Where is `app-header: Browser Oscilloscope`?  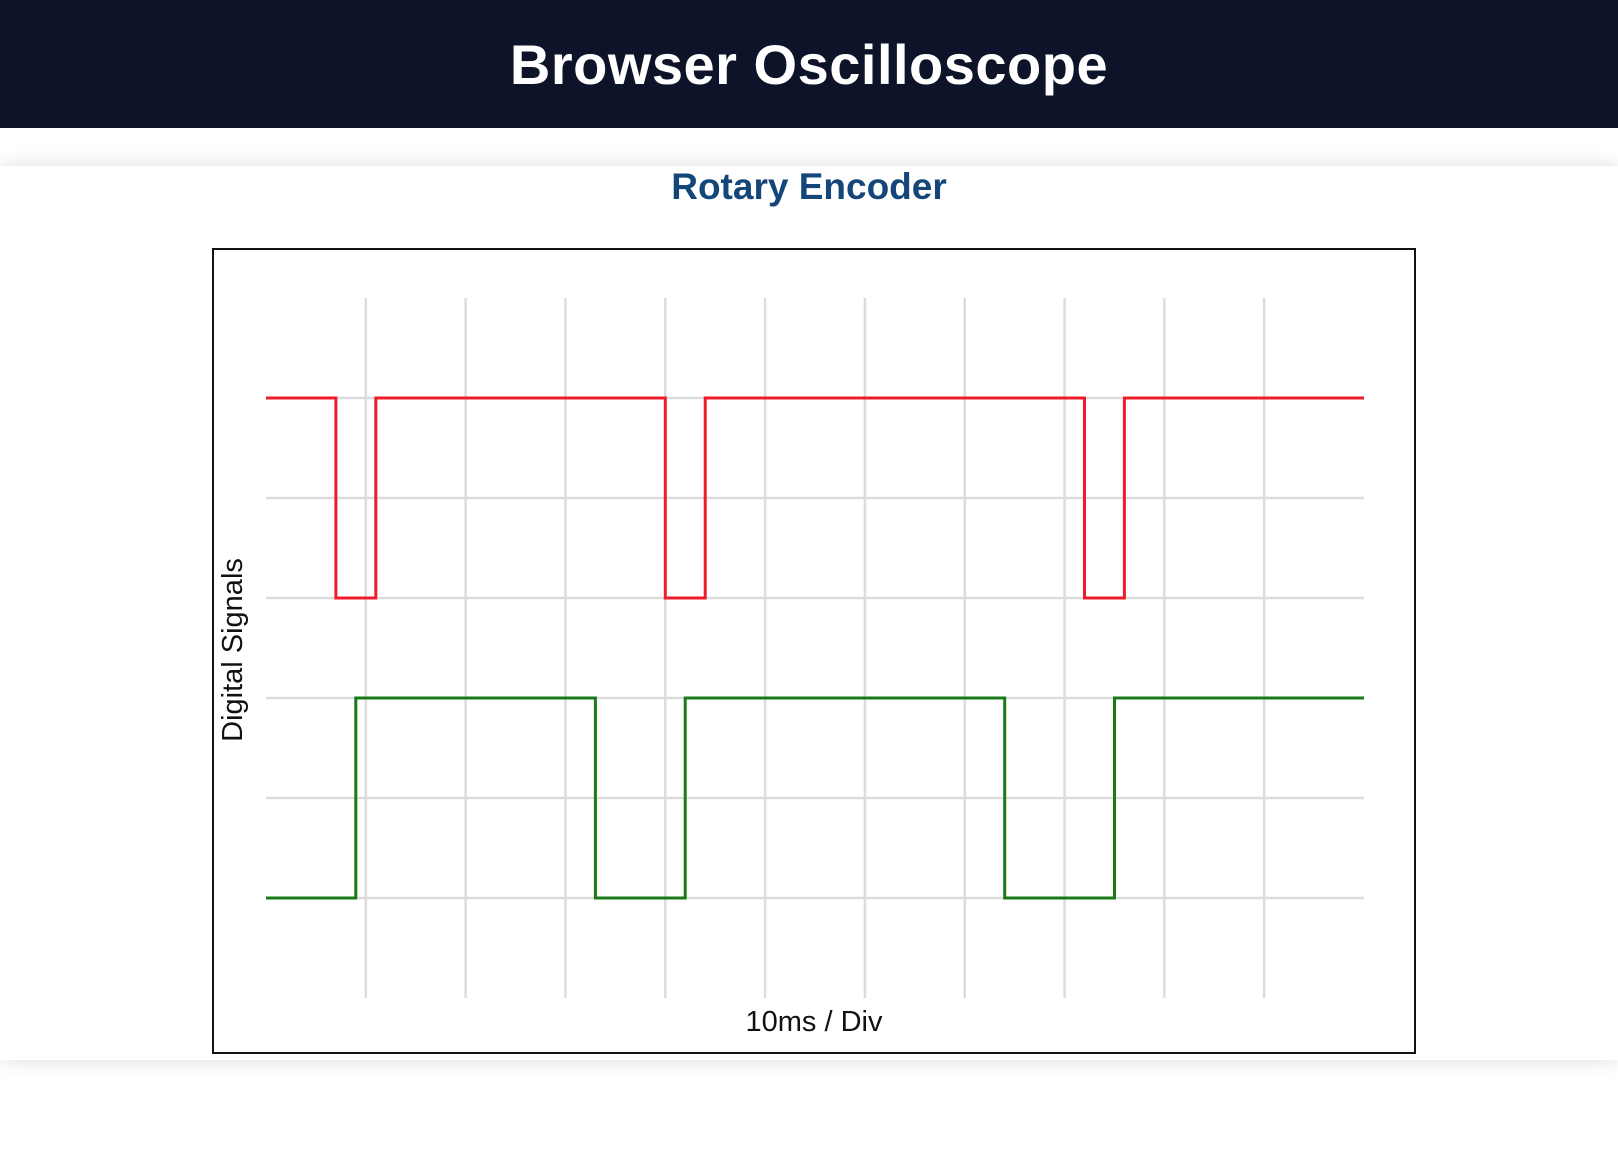 app-header: Browser Oscilloscope is located at coordinates (809, 64).